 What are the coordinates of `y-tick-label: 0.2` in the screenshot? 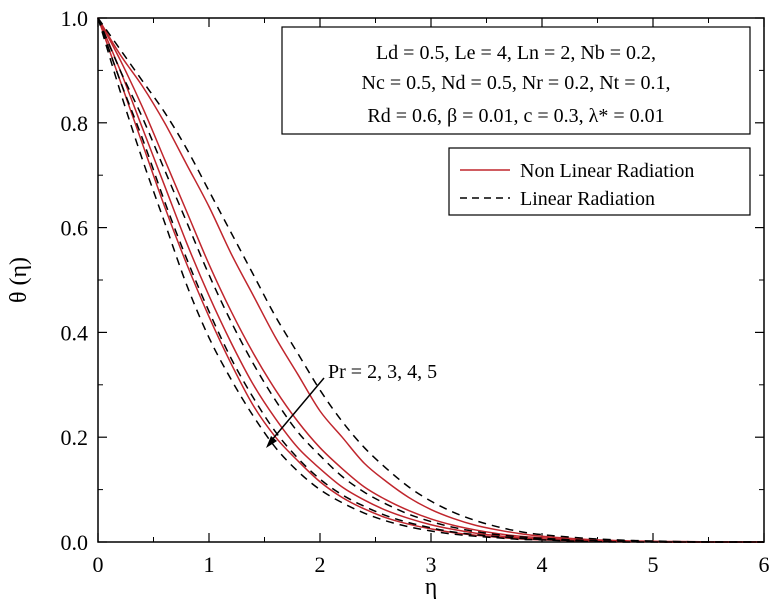 It's located at (75, 437).